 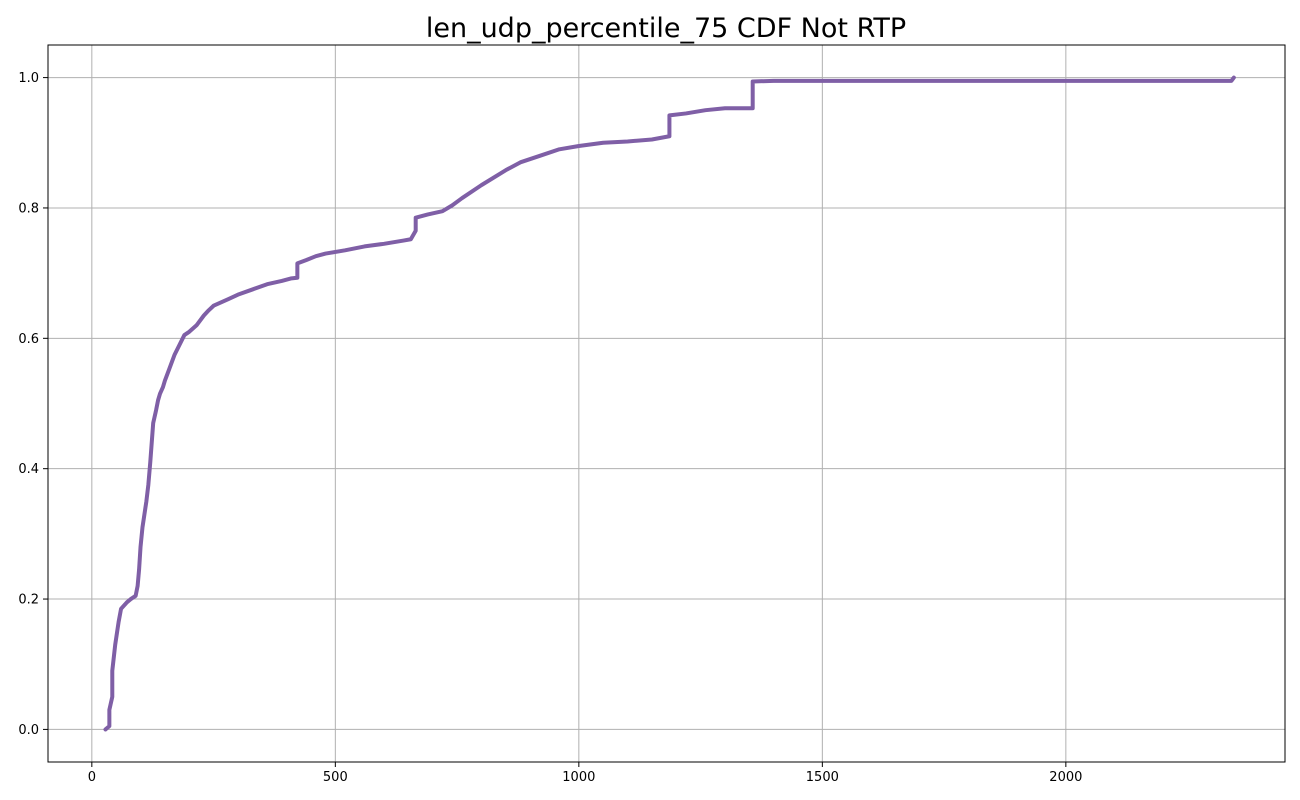 What do you see at coordinates (28, 339) in the screenshot?
I see `y-tick-label: 0.6` at bounding box center [28, 339].